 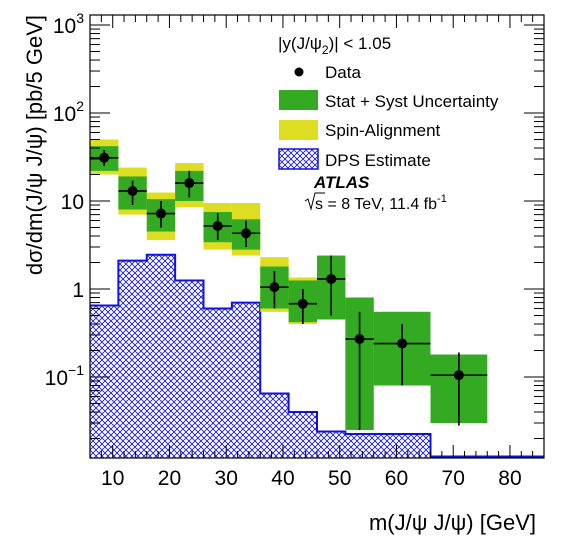 I want to click on x-tick-label-10: 10, so click(x=112, y=478).